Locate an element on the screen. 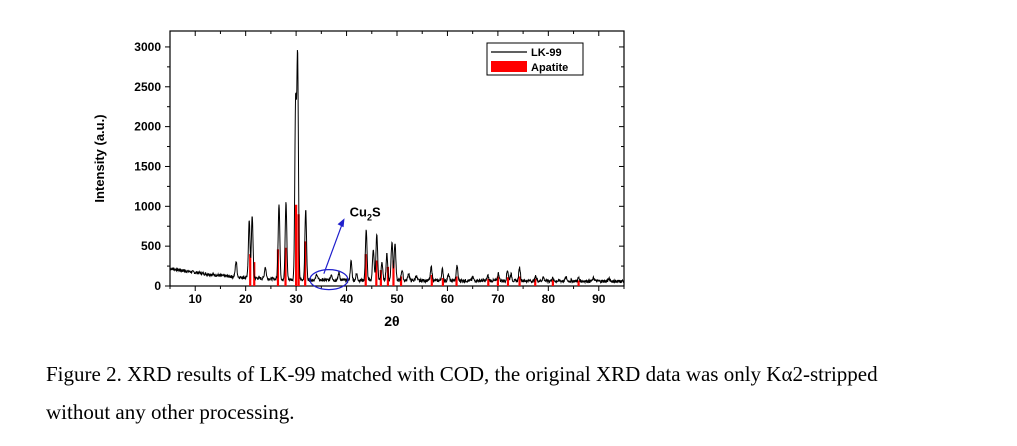 The height and width of the screenshot is (446, 1017). y-tick-label: 0 is located at coordinates (157, 286).